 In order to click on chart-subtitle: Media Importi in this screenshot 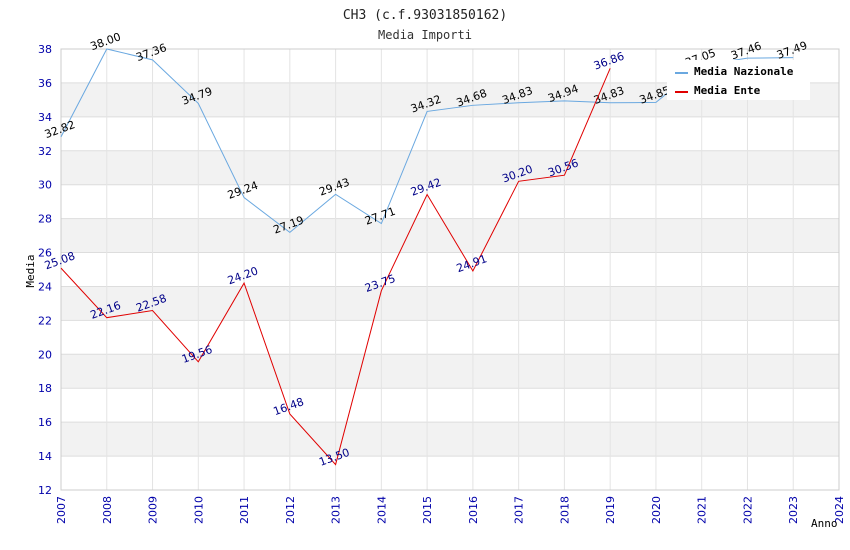, I will do `click(425, 35)`.